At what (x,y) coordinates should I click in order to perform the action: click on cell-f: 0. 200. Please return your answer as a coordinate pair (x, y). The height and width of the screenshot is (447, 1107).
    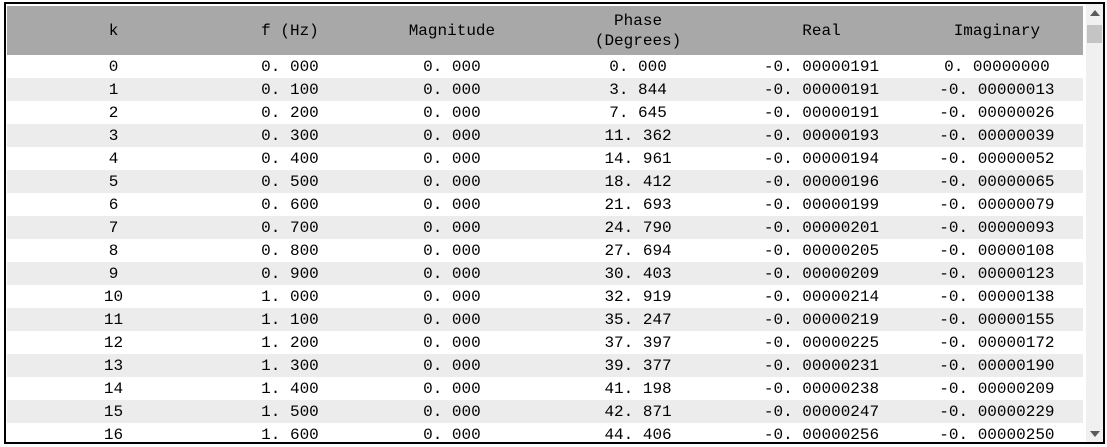
    Looking at the image, I should click on (290, 112).